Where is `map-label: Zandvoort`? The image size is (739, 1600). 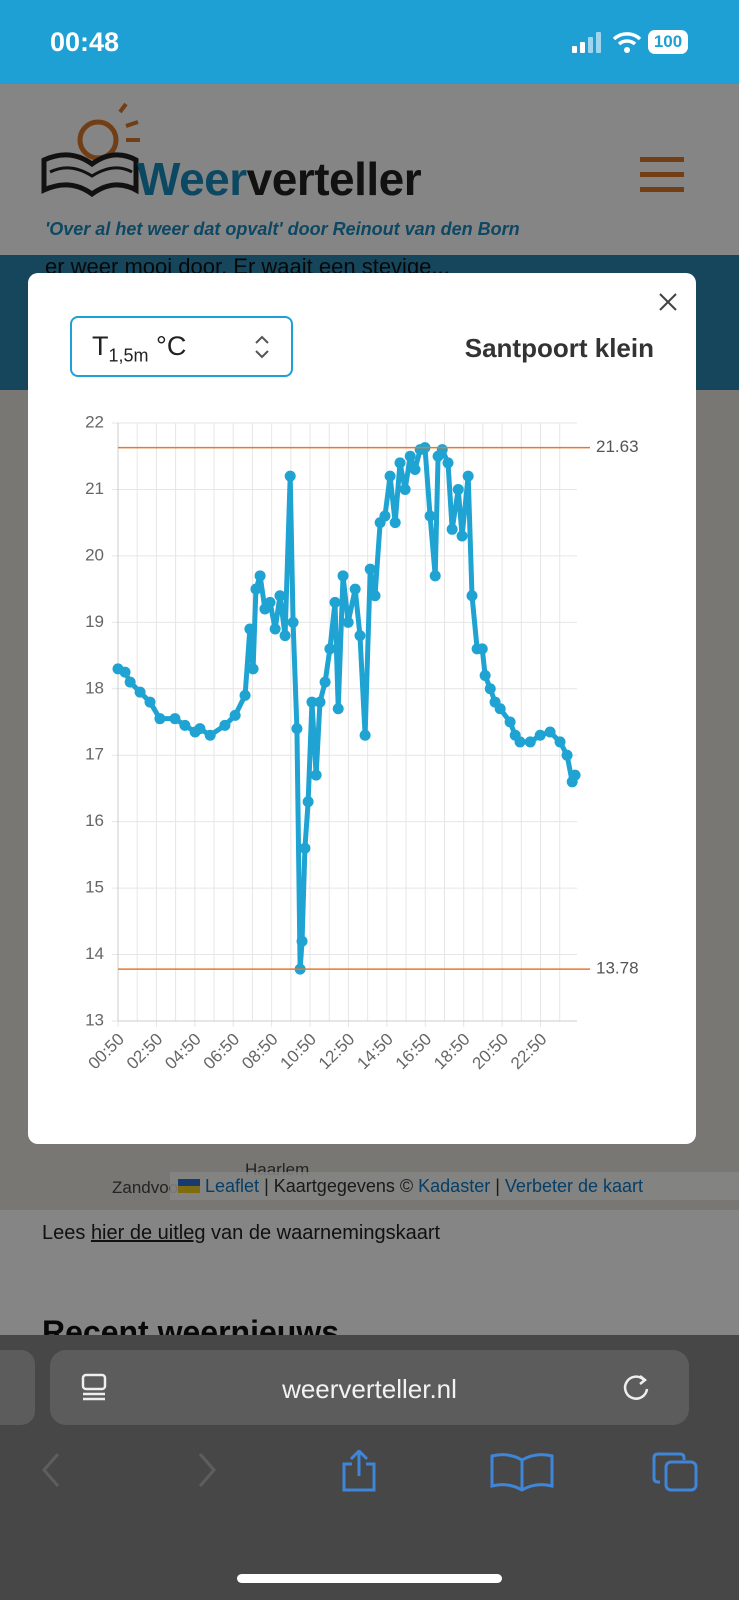
map-label: Zandvoort is located at coordinates (150, 1187).